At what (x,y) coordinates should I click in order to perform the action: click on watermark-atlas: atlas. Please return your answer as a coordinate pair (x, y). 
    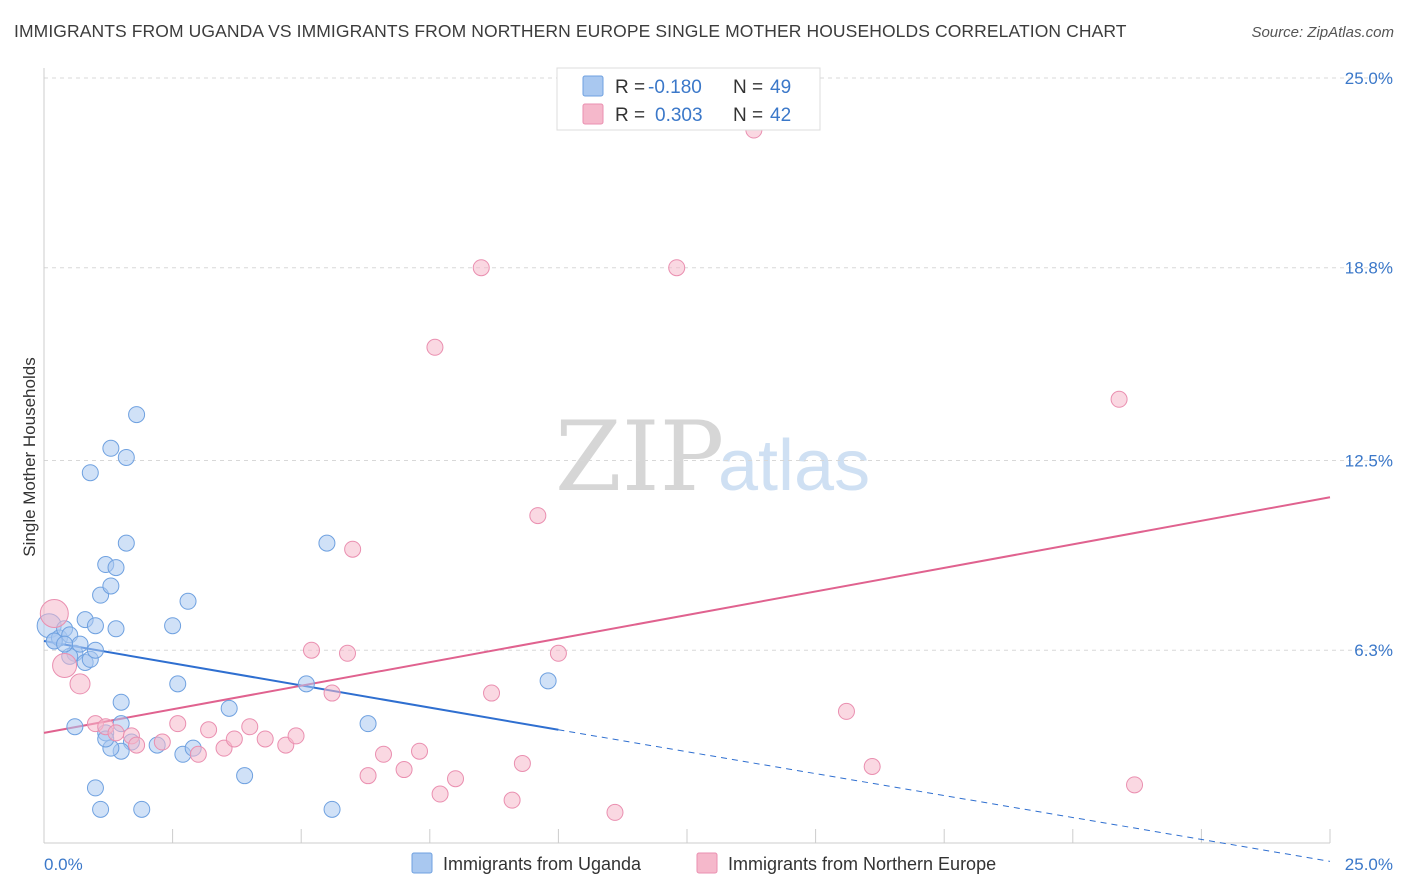
    Looking at the image, I should click on (794, 466).